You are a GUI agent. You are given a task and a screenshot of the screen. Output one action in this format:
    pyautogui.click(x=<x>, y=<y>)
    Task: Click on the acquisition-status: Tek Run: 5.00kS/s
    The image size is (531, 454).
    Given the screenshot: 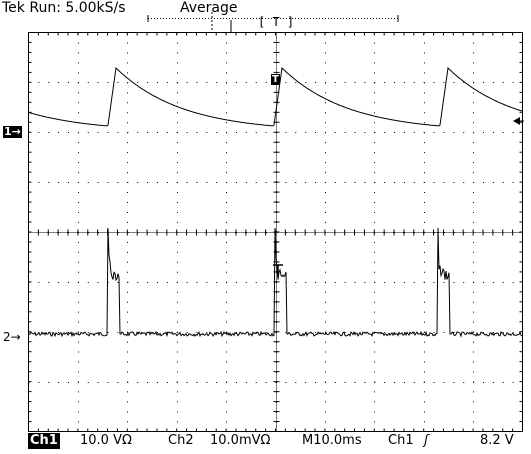 What is the action you would take?
    pyautogui.click(x=64, y=8)
    